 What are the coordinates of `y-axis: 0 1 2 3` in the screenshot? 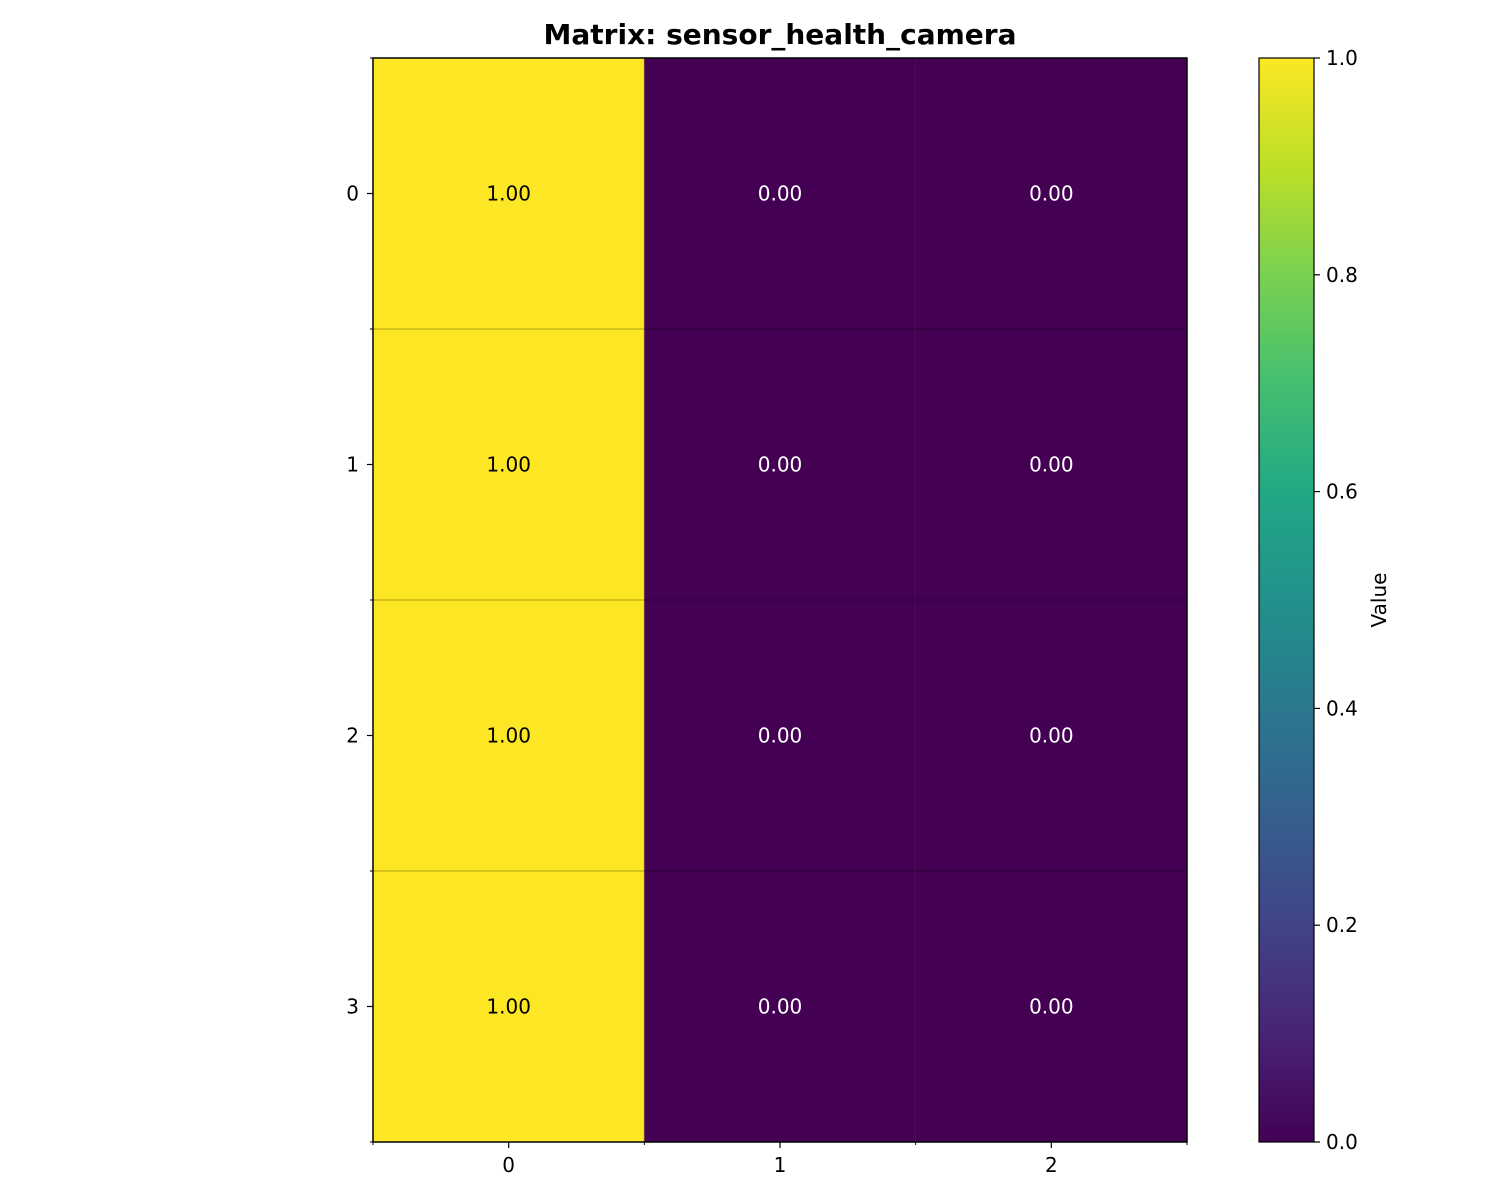 It's located at (359, 600).